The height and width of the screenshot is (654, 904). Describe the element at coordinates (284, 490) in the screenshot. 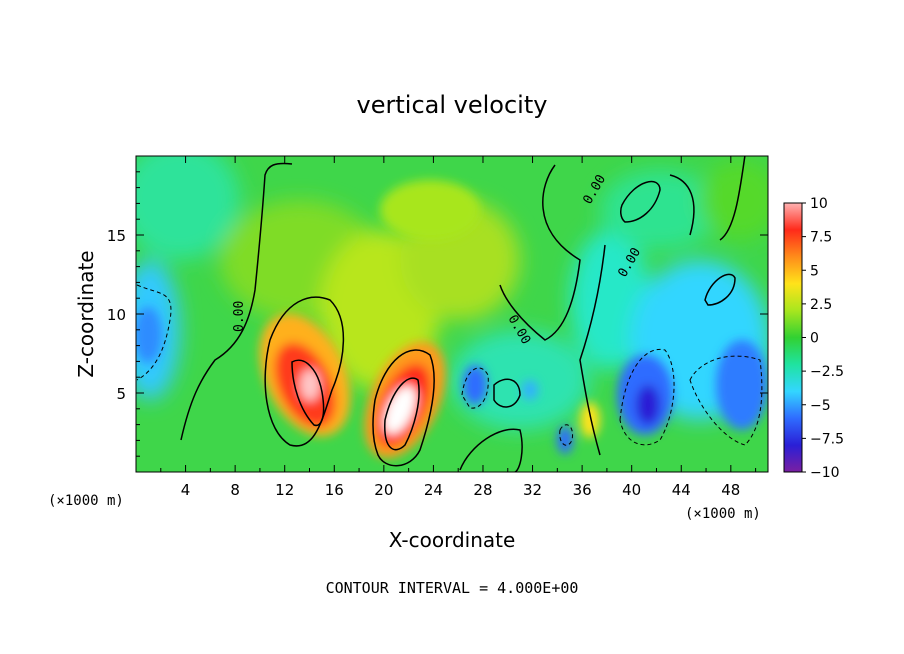

I see `x-tick-label: 12` at that location.